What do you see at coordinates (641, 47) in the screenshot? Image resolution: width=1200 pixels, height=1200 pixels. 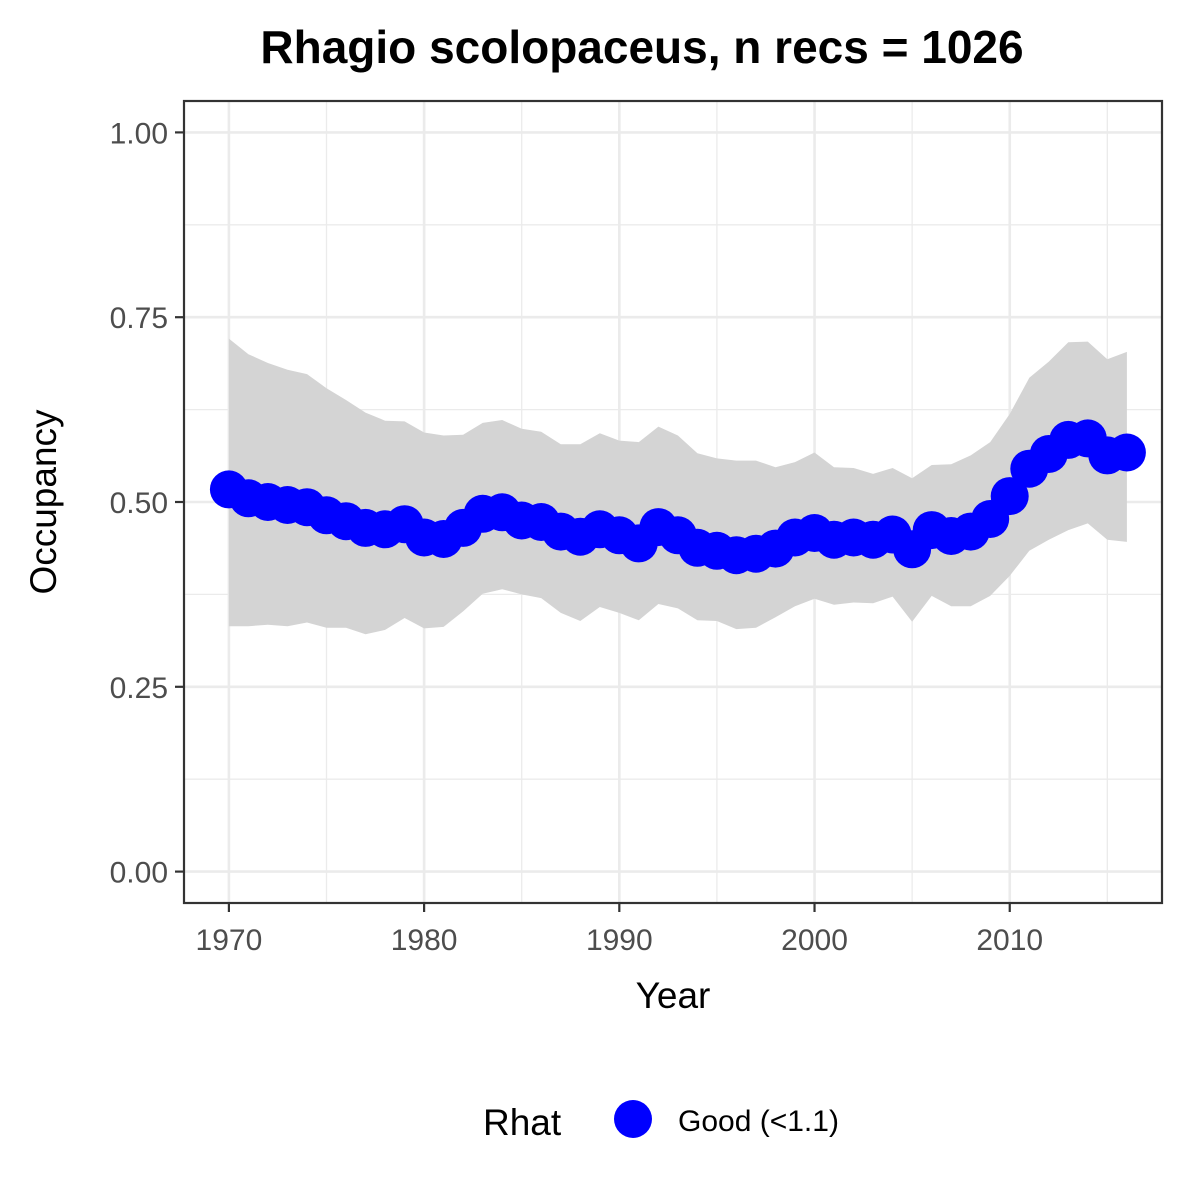 I see `chart-title: Rhagio scolopaceus, n recs = 1026` at bounding box center [641, 47].